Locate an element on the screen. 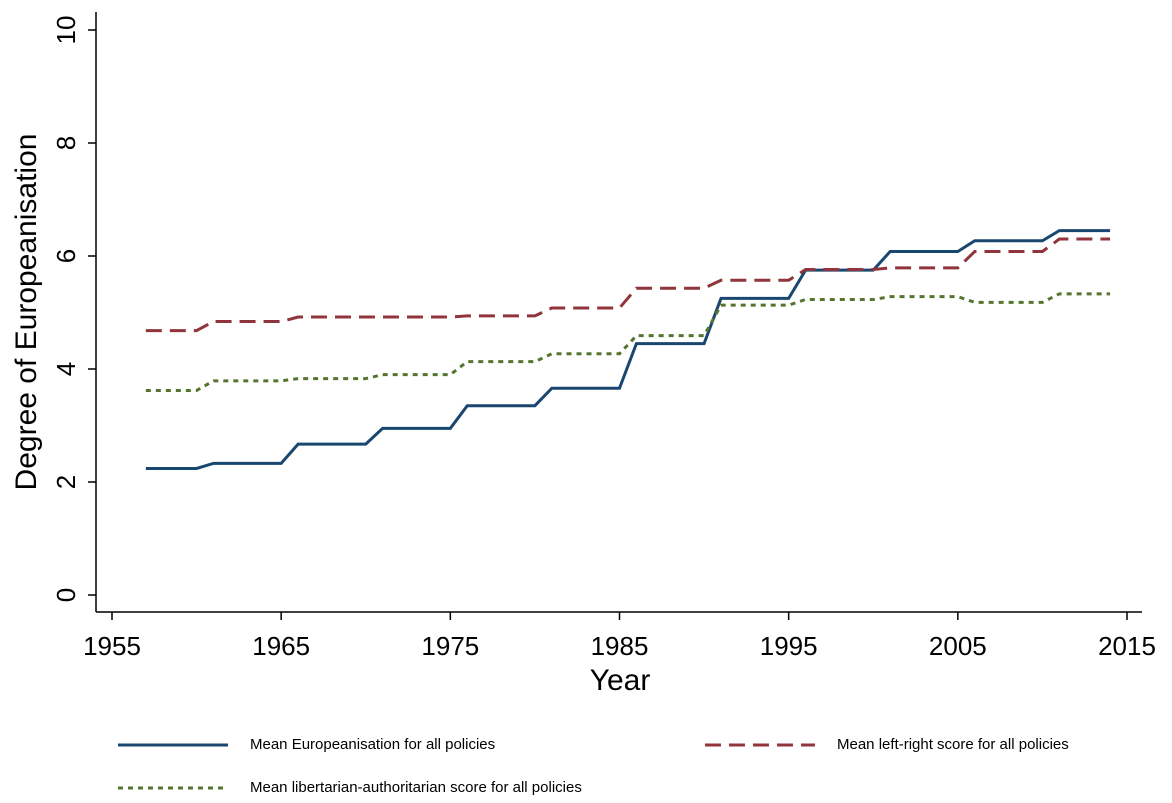 The width and height of the screenshot is (1172, 803). x-tick-label: 1975 is located at coordinates (450, 646).